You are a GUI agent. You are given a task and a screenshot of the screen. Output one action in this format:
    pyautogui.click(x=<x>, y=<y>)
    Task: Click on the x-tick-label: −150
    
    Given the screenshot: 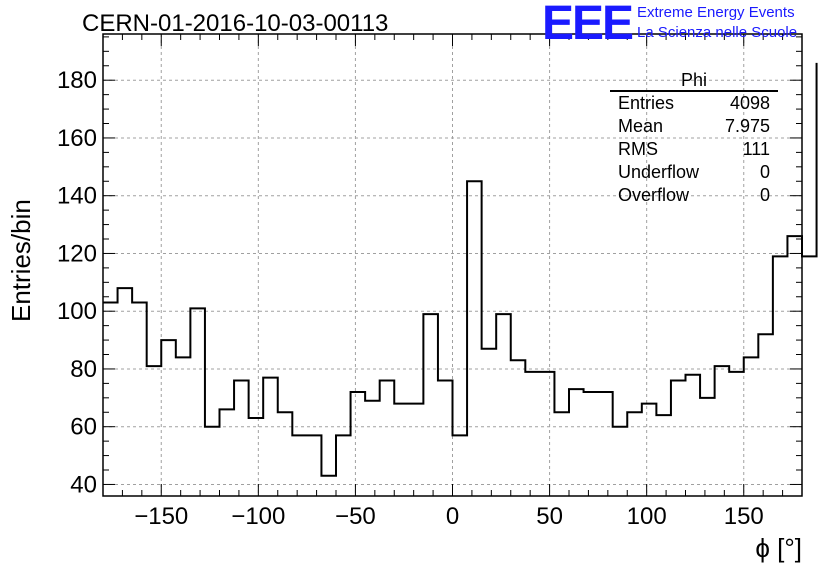 What is the action you would take?
    pyautogui.click(x=161, y=516)
    